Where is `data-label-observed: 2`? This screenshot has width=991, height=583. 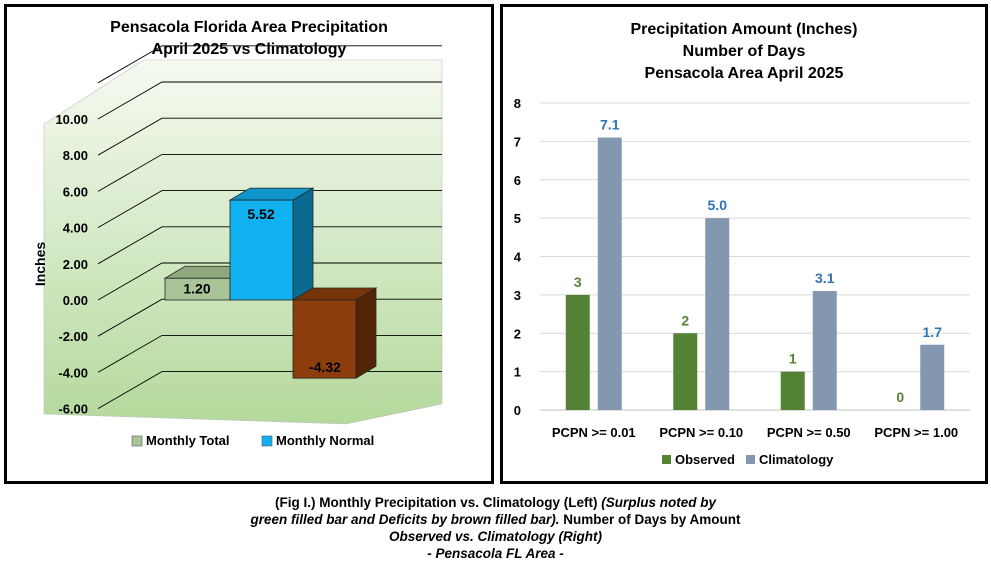
data-label-observed: 2 is located at coordinates (685, 320).